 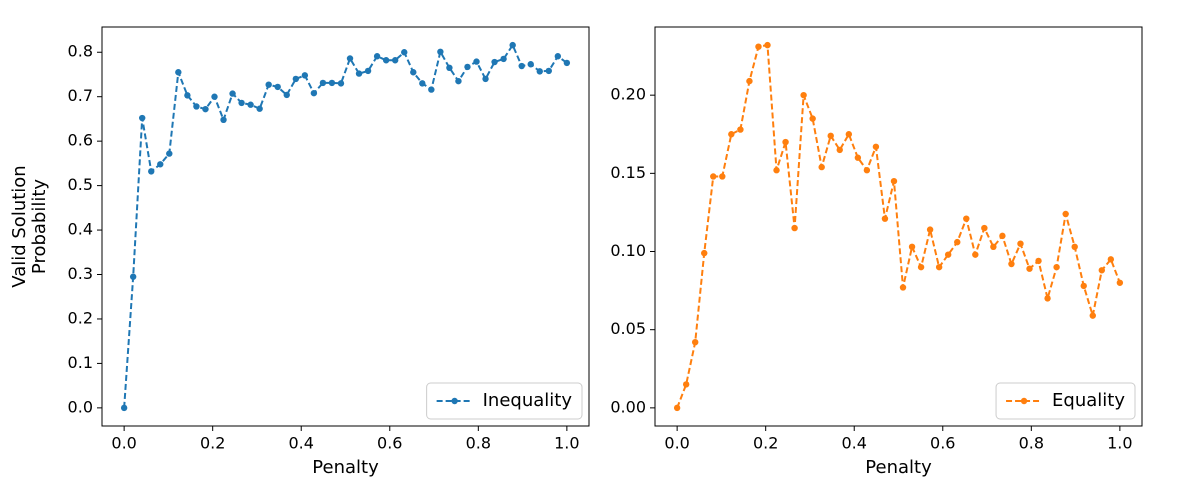 What do you see at coordinates (1119, 443) in the screenshot?
I see `x-tick-label: 1.0` at bounding box center [1119, 443].